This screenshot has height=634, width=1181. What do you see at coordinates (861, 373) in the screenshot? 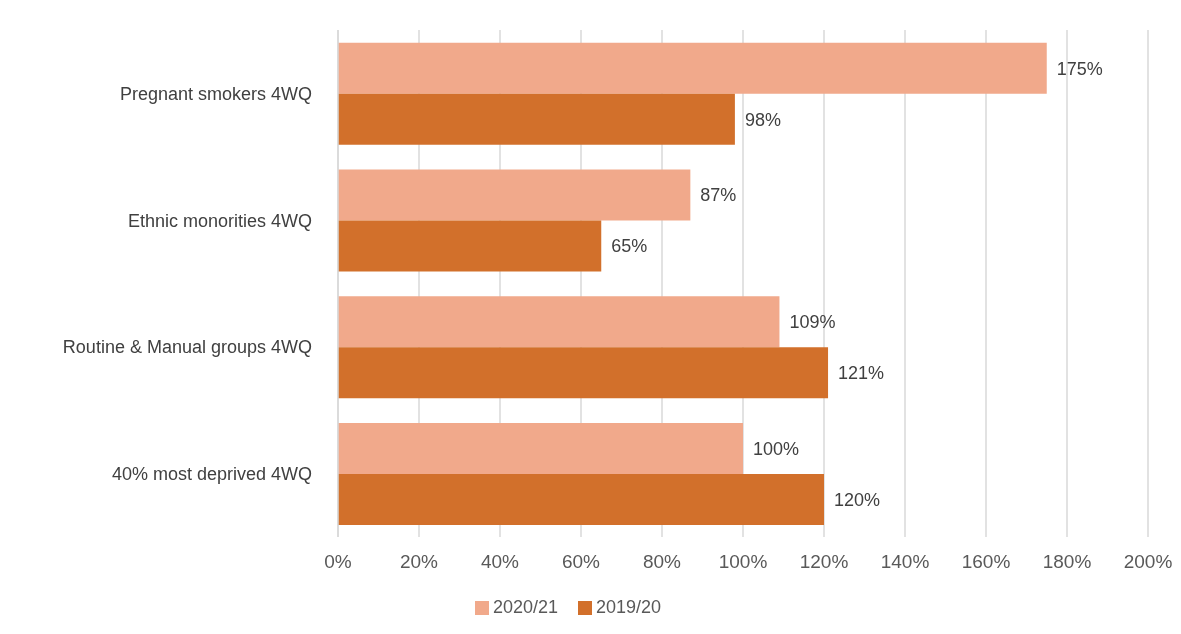
I see `data-label: 121%` at bounding box center [861, 373].